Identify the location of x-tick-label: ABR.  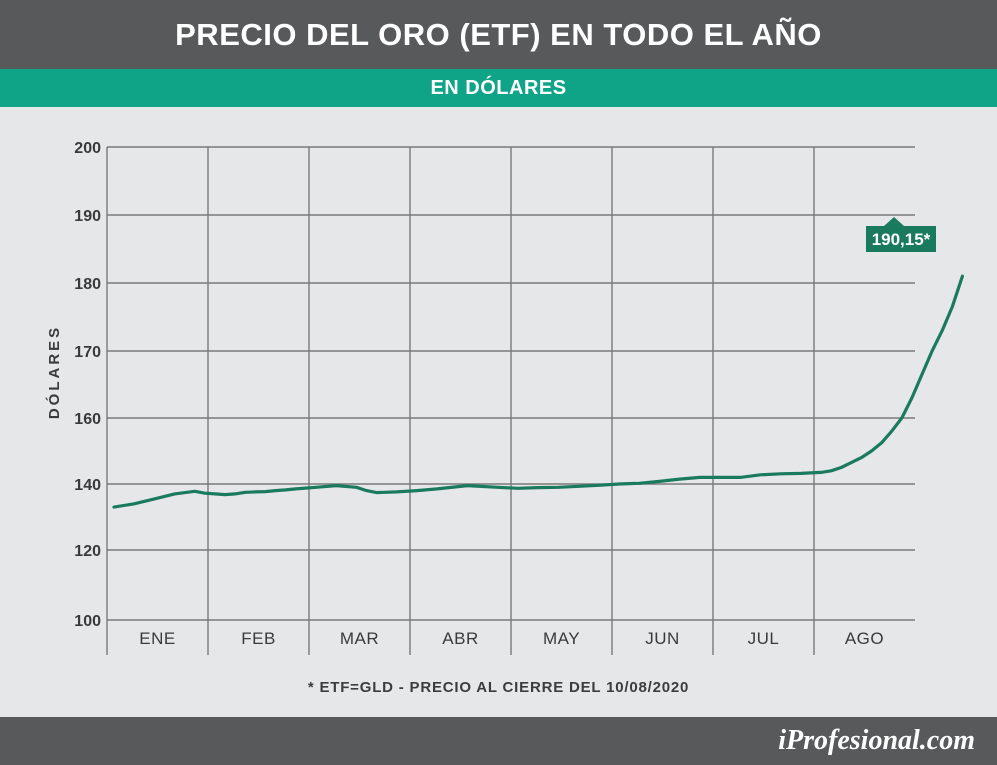
(460, 638).